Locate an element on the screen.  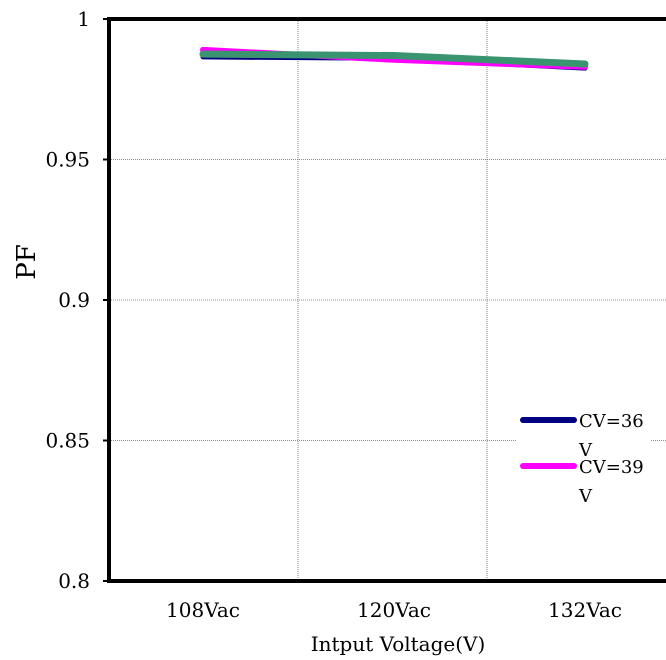
series-line is located at coordinates (394, 59).